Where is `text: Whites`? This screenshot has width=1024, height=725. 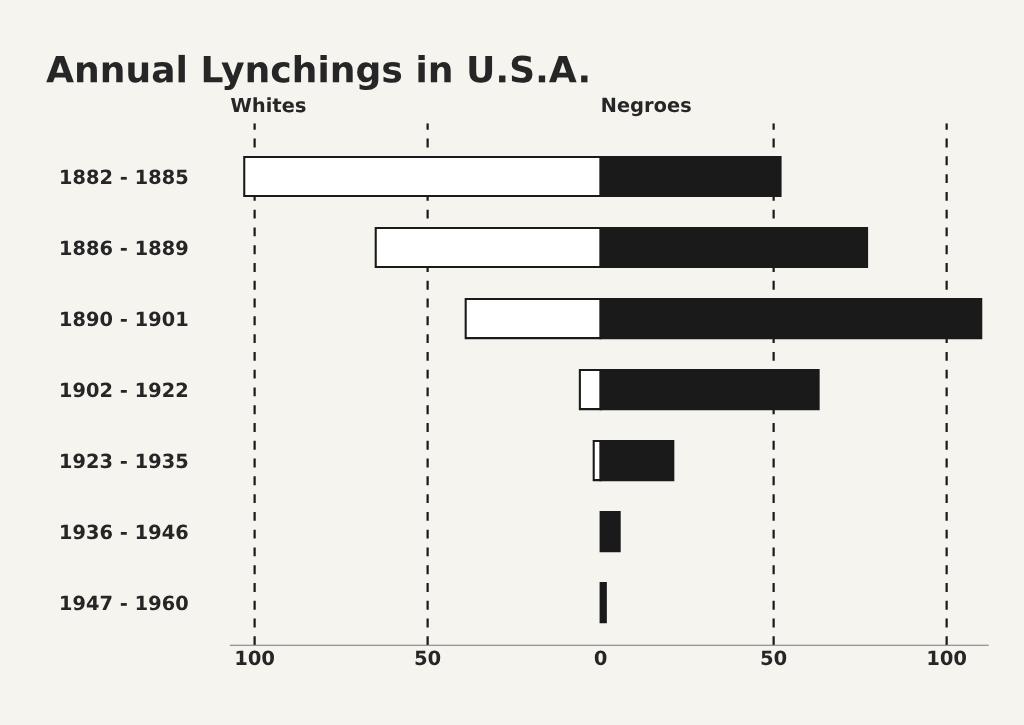 text: Whites is located at coordinates (268, 105).